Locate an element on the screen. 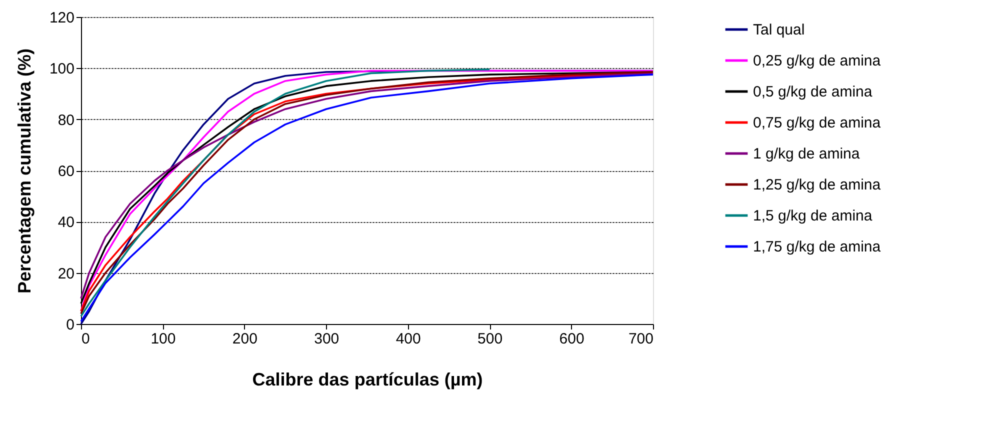 This screenshot has width=990, height=428. legend-label: 0,5 g/kg de amina is located at coordinates (813, 92).